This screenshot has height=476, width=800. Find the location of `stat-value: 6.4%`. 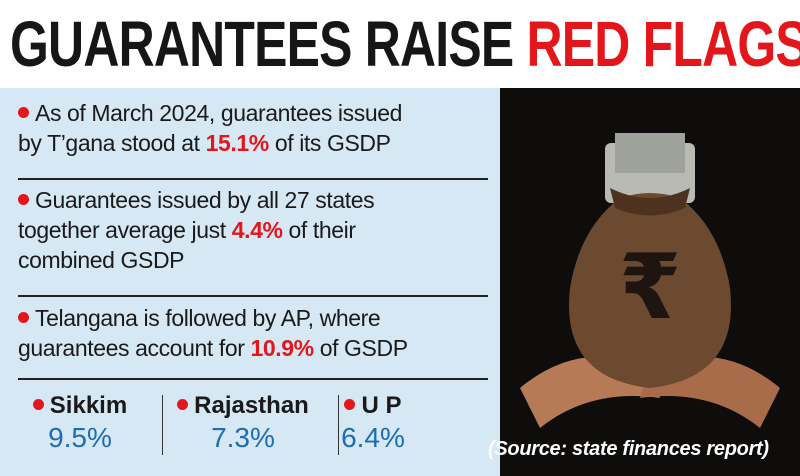

stat-value: 6.4% is located at coordinates (373, 437).